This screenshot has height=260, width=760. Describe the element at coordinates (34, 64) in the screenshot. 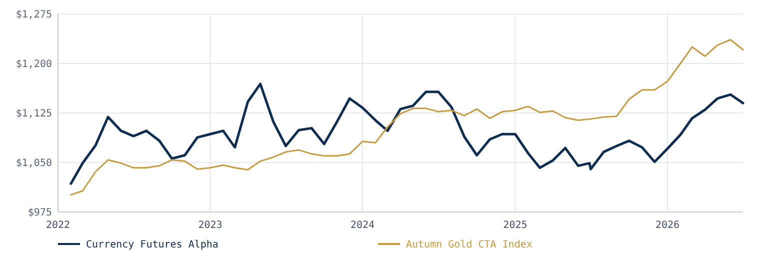

I see `y-tick-label: $1,200` at that location.